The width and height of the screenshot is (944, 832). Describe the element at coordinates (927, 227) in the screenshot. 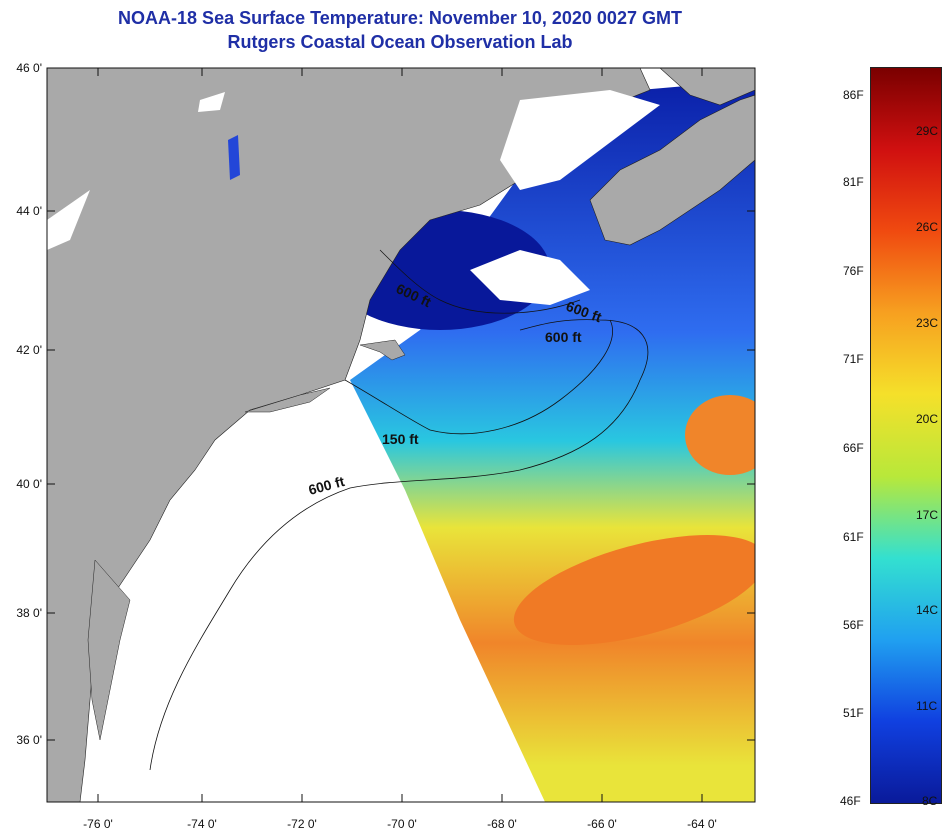

I see `colorbar-label-c: 26C` at that location.